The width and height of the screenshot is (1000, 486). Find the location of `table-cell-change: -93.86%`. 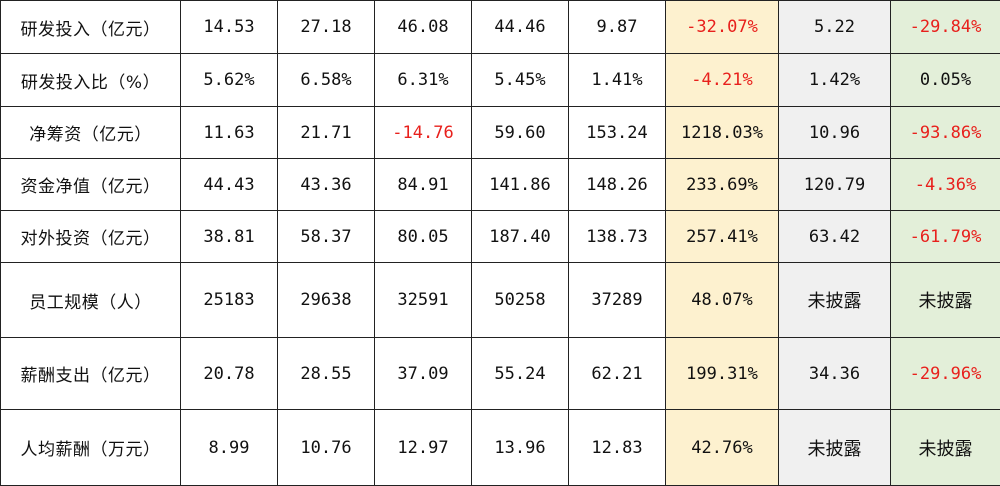

table-cell-change: -93.86% is located at coordinates (945, 133).